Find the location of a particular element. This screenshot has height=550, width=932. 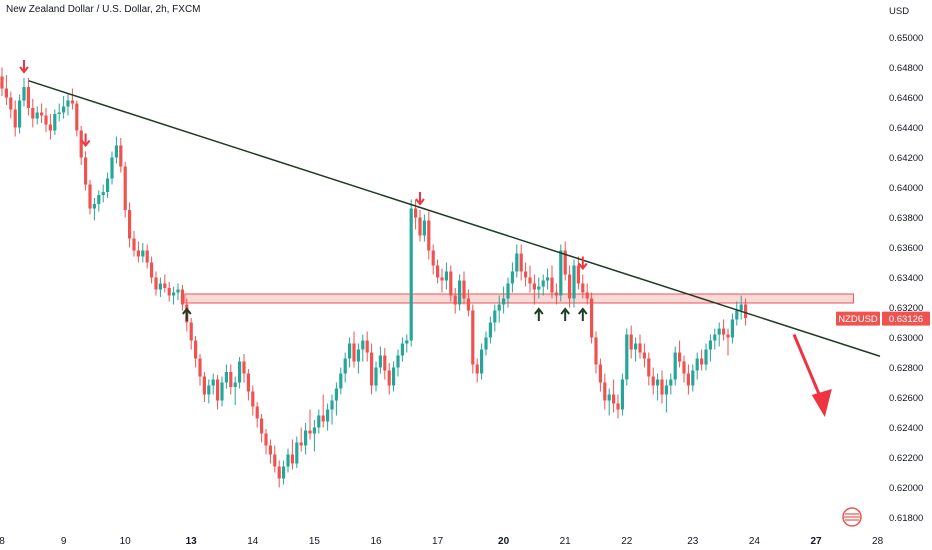

resistance-zone is located at coordinates (519, 298).